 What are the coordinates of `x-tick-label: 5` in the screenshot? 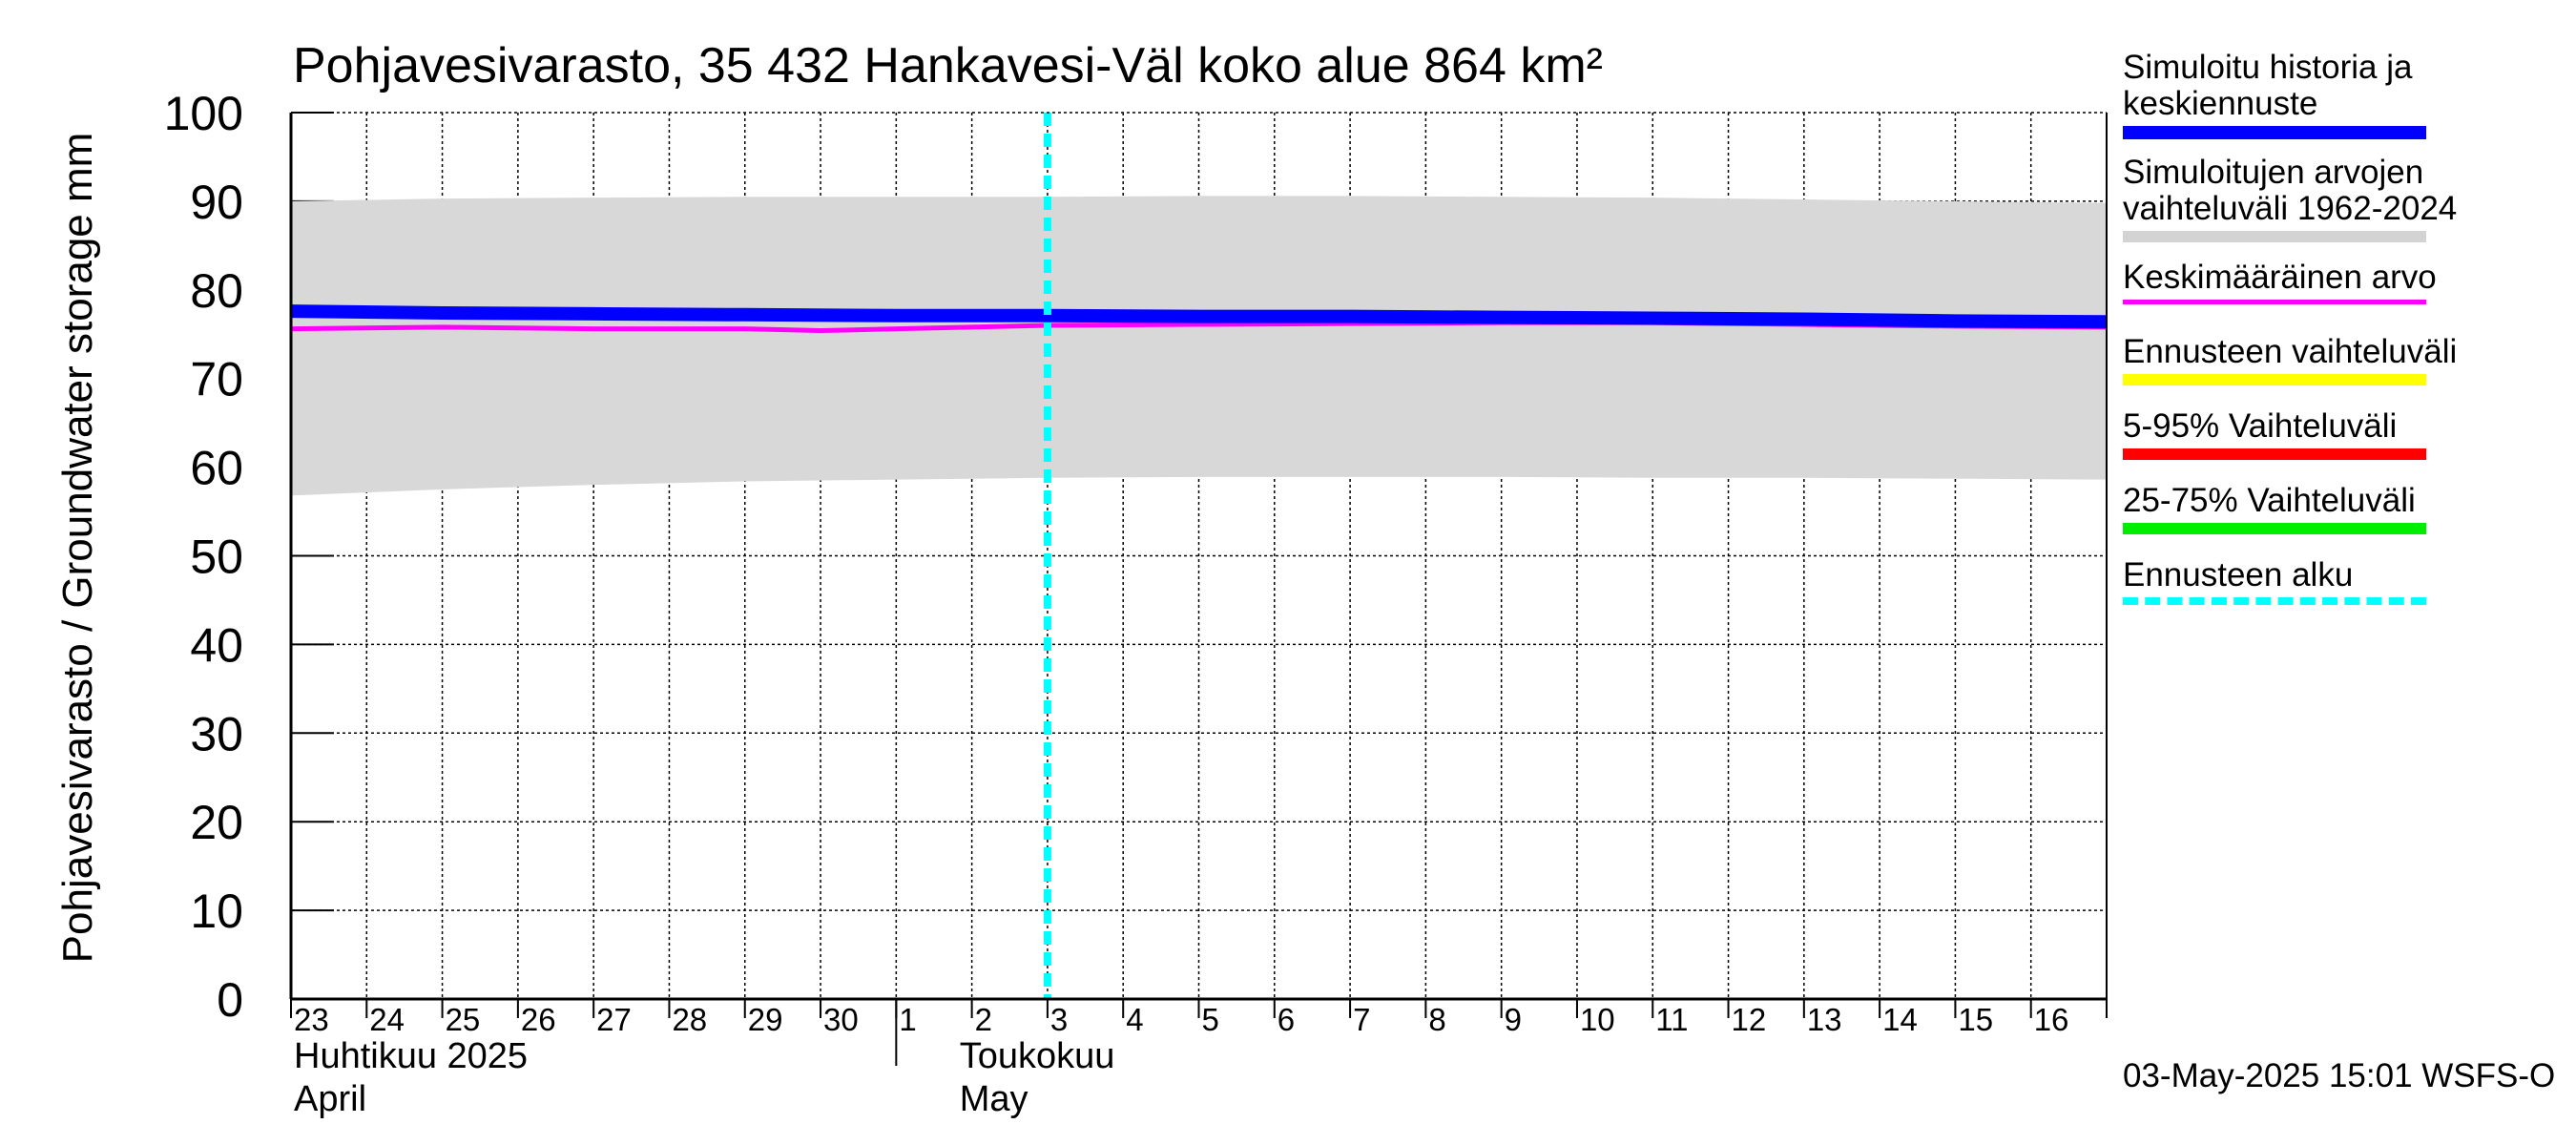 It's located at (1210, 1019).